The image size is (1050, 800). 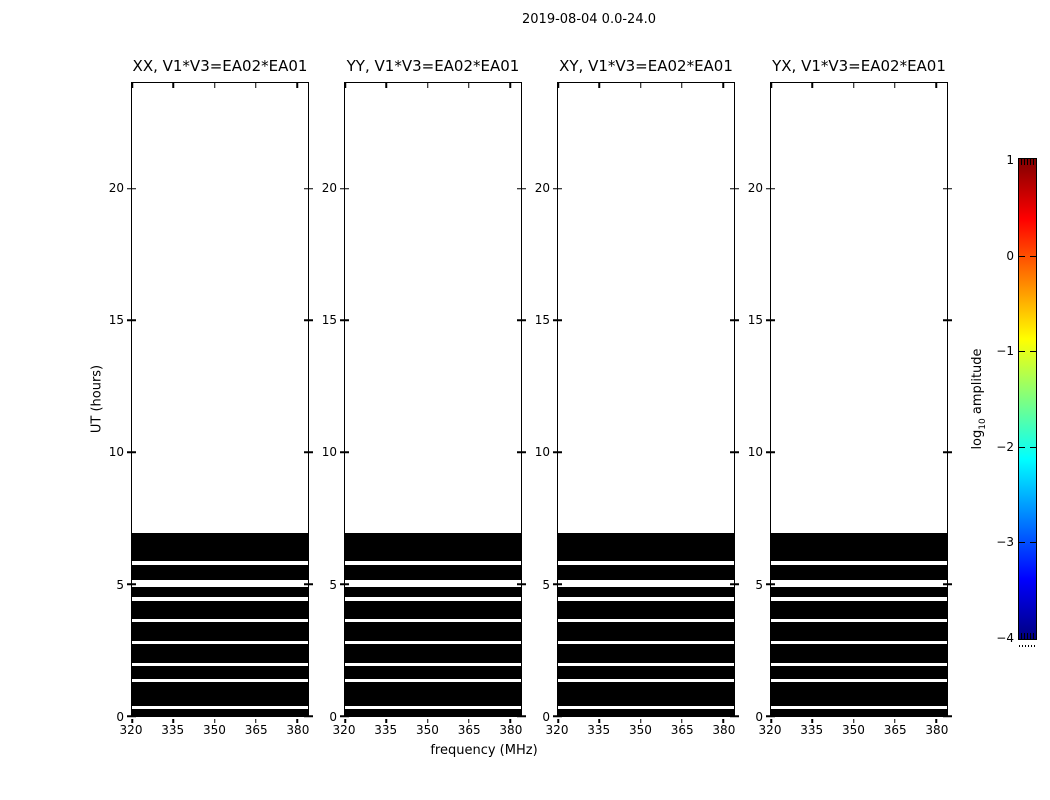 I want to click on colorbar-tick-label: −4, so click(x=1005, y=638).